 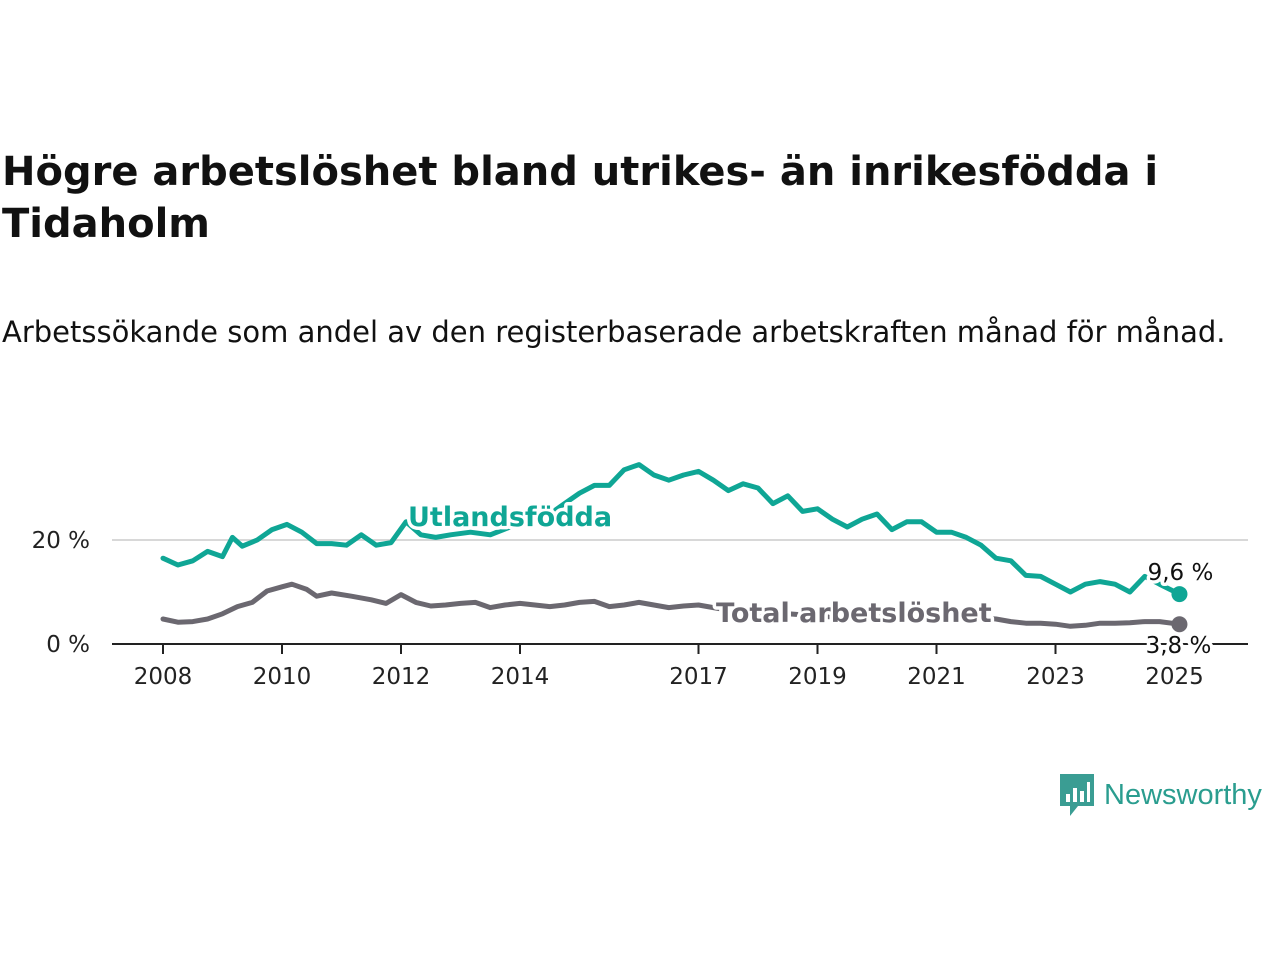 I want to click on x-tick-label: 2017, so click(x=698, y=677).